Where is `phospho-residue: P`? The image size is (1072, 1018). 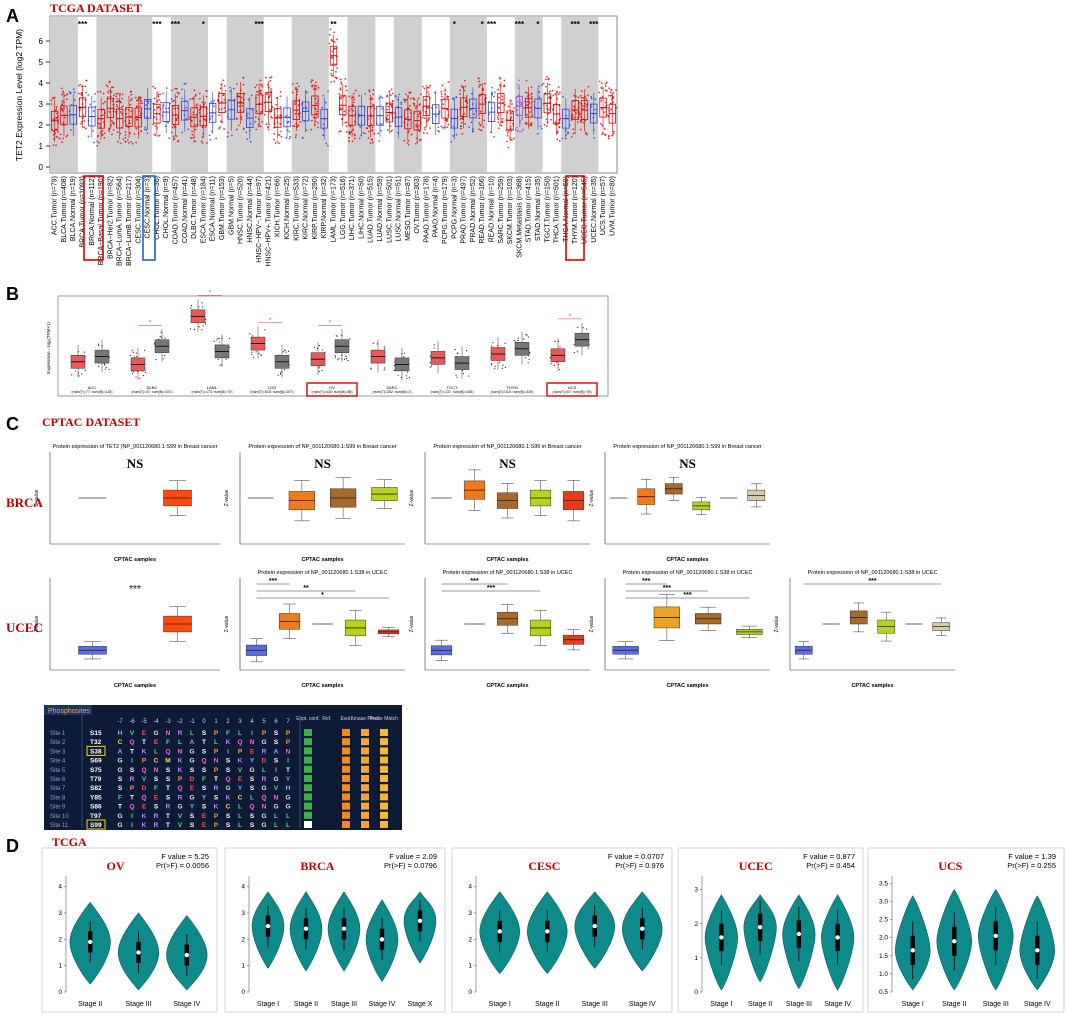
phospho-residue: P is located at coordinates (288, 742).